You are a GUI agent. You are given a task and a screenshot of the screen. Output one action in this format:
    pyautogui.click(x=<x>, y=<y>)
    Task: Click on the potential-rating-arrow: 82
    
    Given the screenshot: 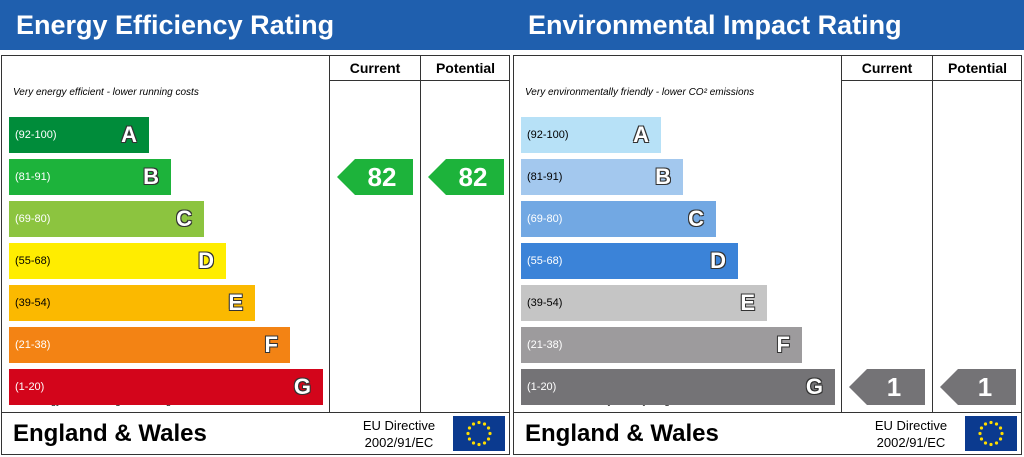 What is the action you would take?
    pyautogui.click(x=466, y=177)
    